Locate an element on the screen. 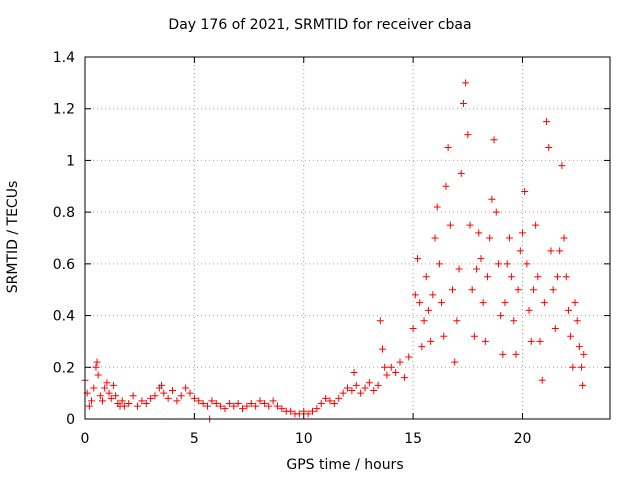 This screenshot has height=480, width=640. y-tick-label: 1.2 is located at coordinates (64, 110).